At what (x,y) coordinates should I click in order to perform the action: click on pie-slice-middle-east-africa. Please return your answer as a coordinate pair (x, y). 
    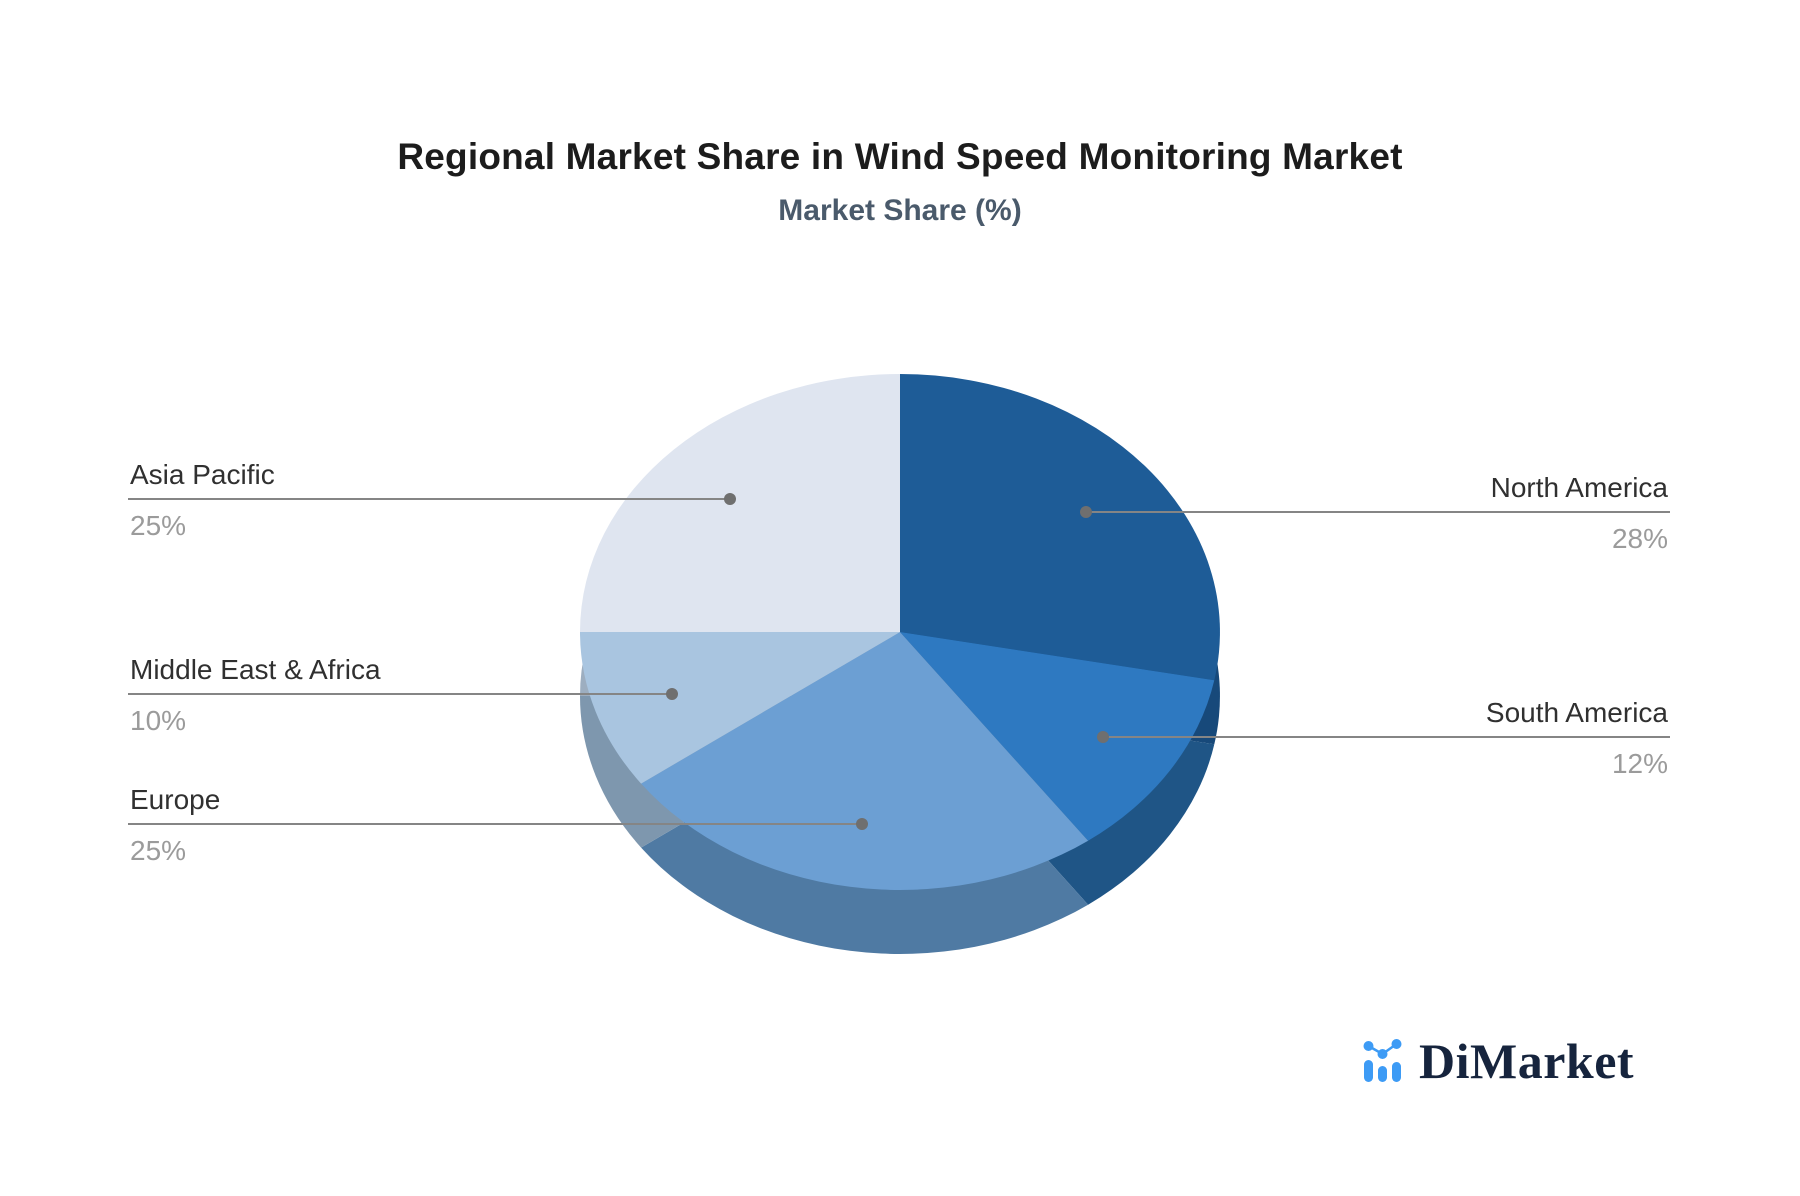
    Looking at the image, I should click on (740, 708).